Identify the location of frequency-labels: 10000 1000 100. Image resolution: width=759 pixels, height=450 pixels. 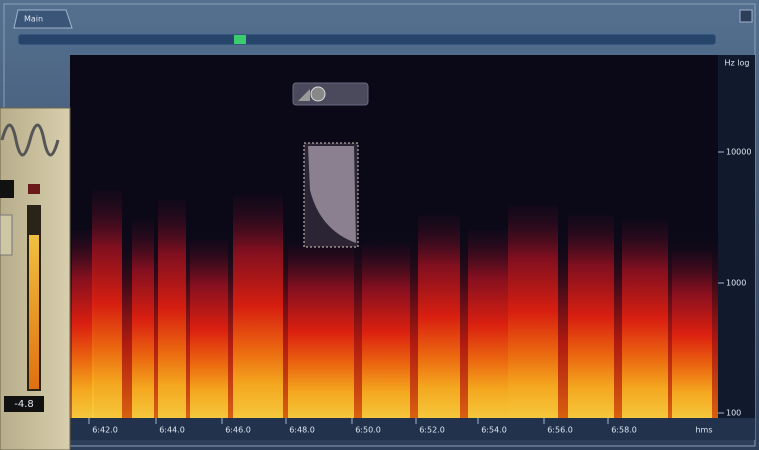
(734, 283).